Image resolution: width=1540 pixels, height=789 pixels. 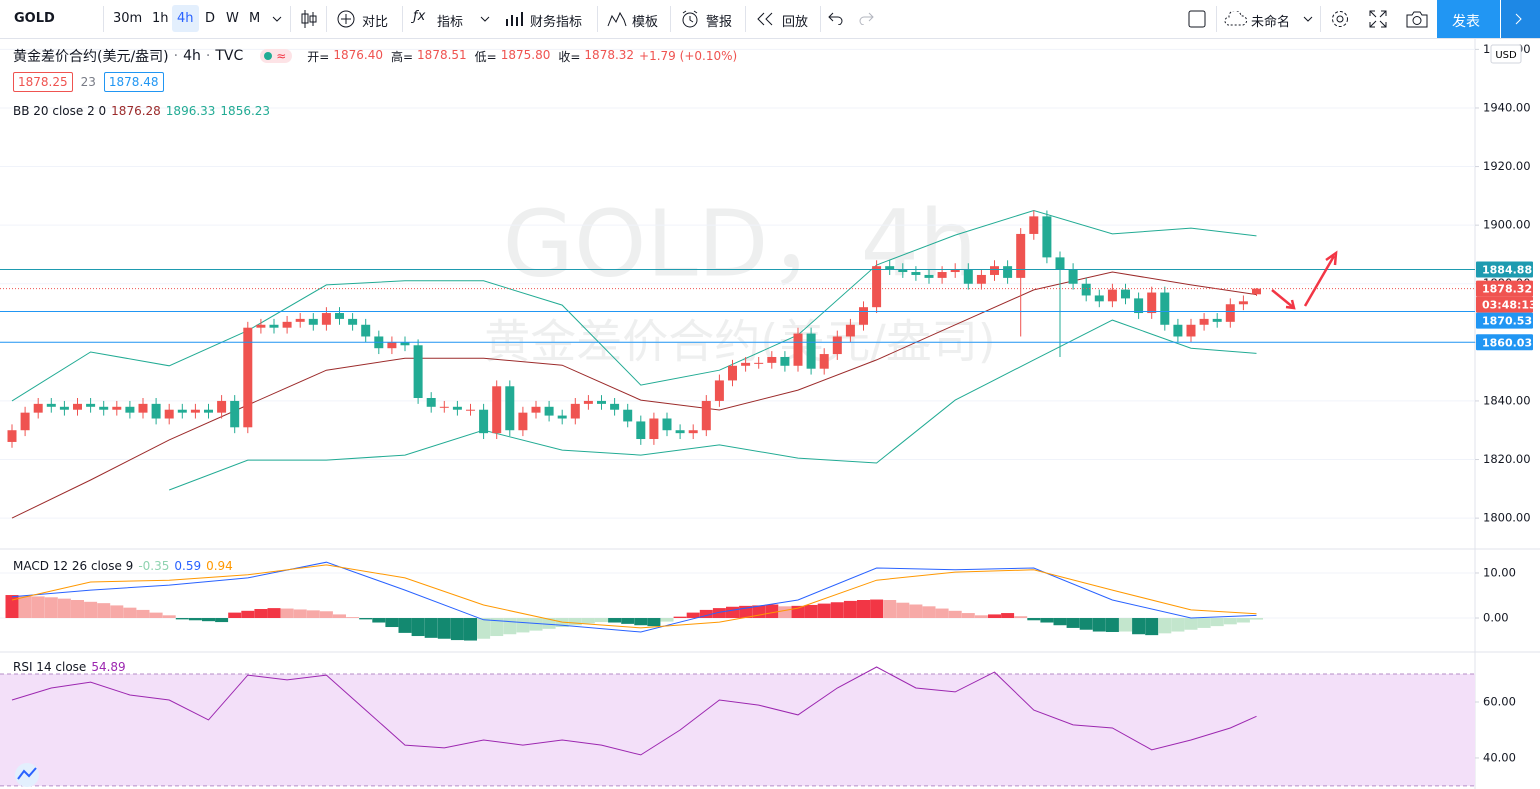 I want to click on macd-line, so click(x=634, y=597).